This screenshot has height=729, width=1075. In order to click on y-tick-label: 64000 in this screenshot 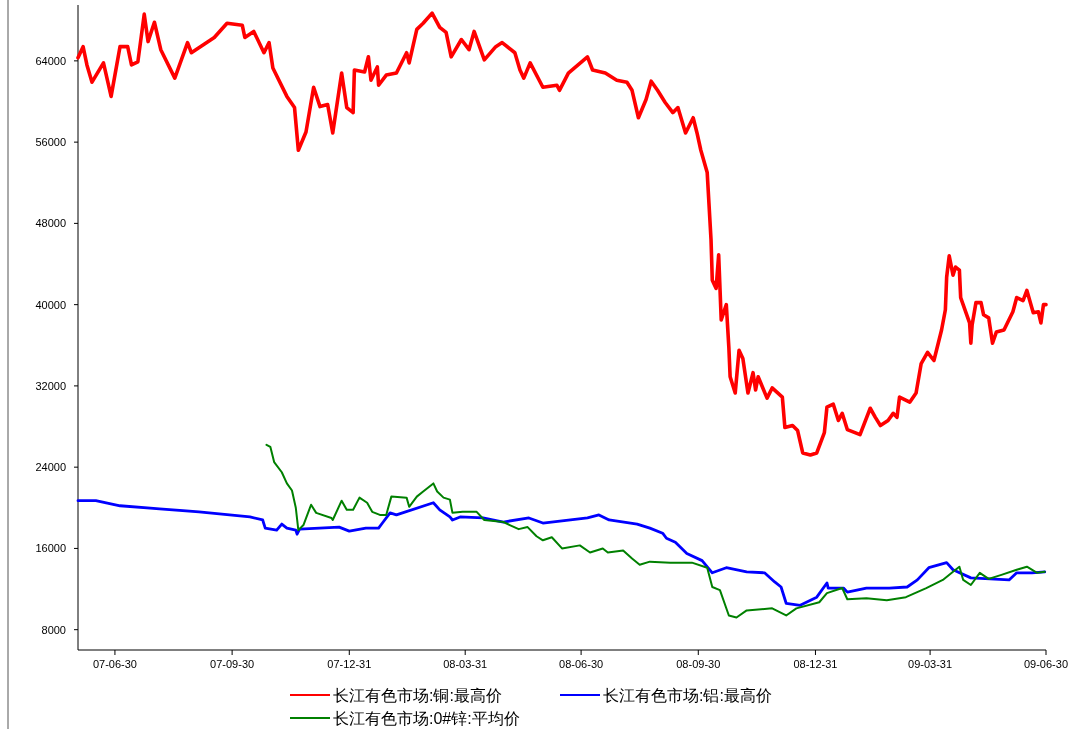, I will do `click(50, 60)`.